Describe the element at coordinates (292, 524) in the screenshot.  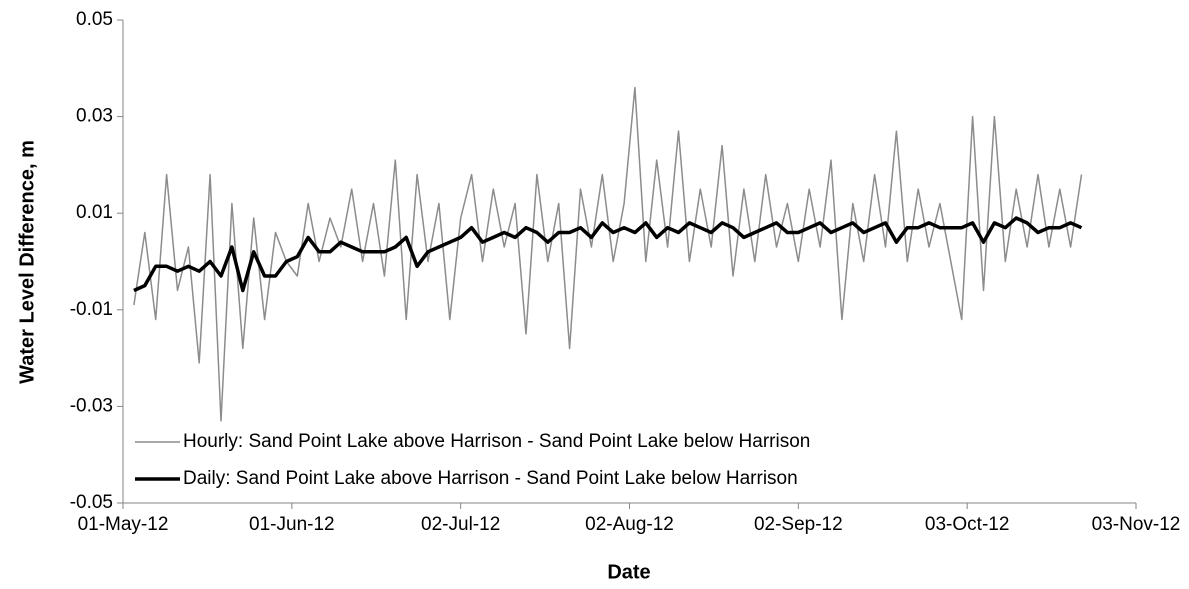
I see `x-tick-label: 01-Jun-12` at that location.